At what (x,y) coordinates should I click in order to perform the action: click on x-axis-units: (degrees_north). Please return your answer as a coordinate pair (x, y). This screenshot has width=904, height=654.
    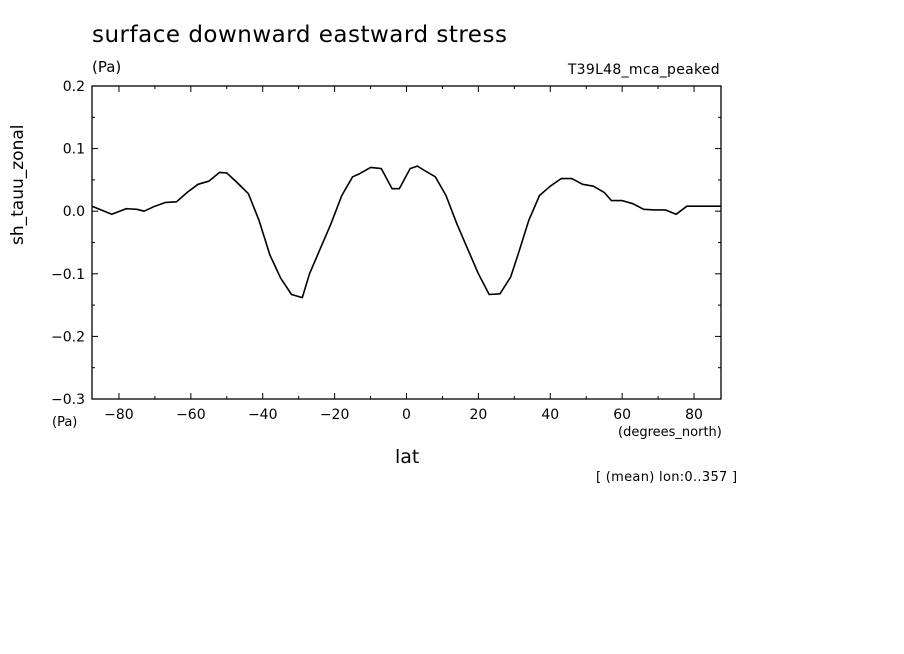
    Looking at the image, I should click on (670, 432).